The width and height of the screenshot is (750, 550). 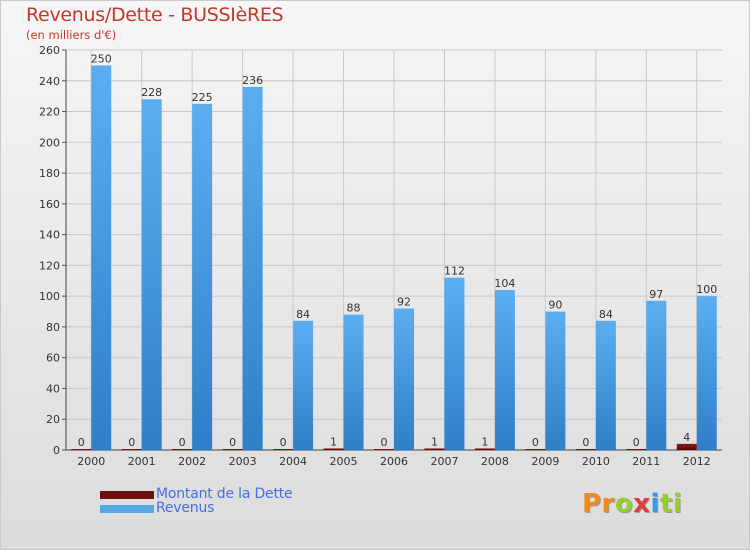 I want to click on data-label-revenus: 88, so click(x=354, y=308).